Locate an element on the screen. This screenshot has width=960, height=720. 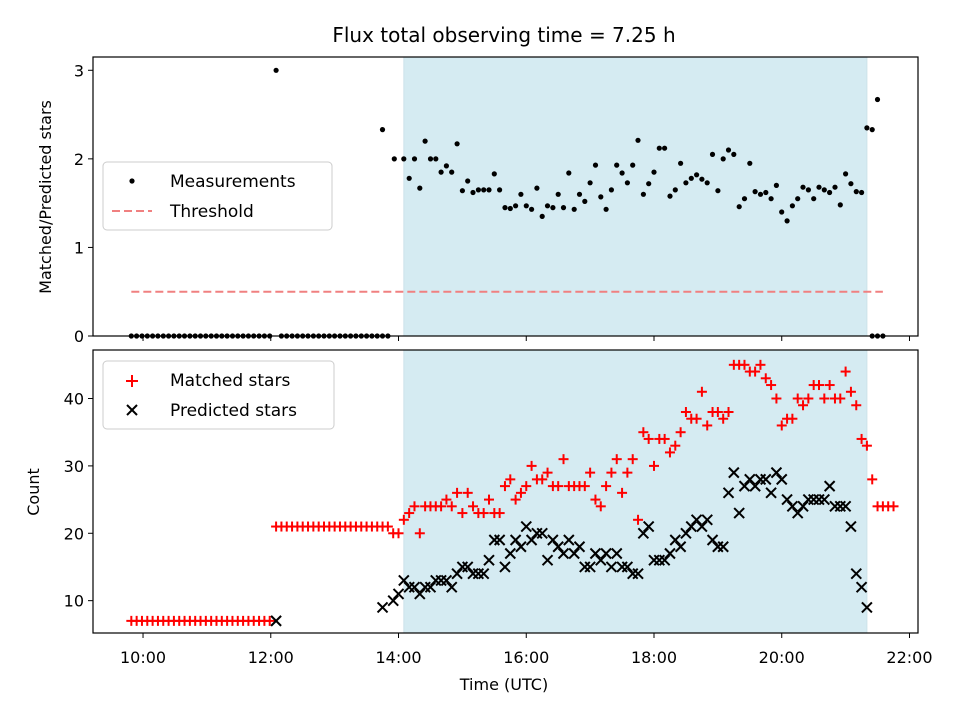
legend-matched-marker is located at coordinates (132, 381).